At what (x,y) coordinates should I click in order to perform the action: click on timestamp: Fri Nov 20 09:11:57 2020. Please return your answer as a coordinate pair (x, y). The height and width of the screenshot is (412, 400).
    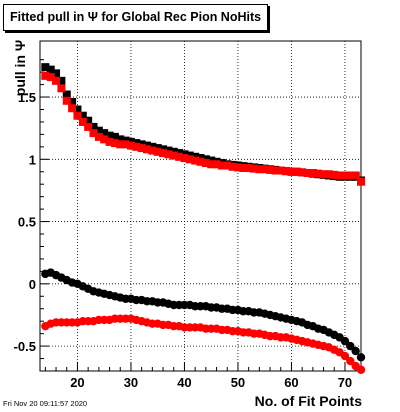
    Looking at the image, I should click on (45, 403).